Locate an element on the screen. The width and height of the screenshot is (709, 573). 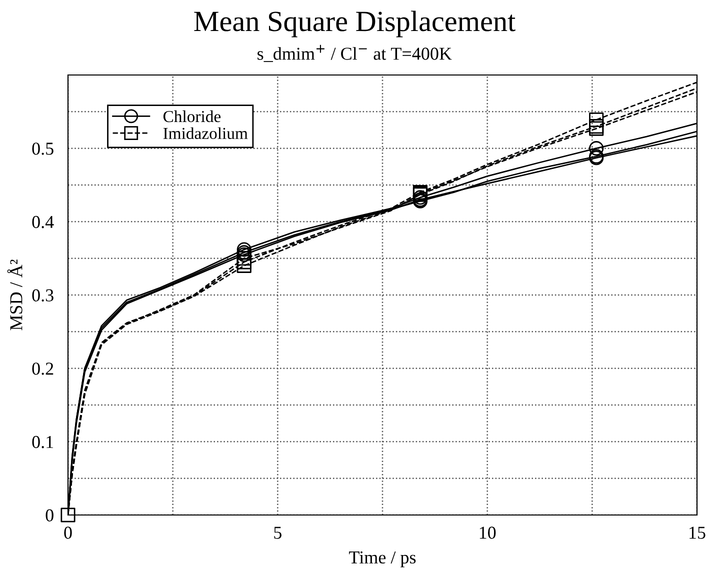
chart-subtitle: s_dmim$^{+}$ / Cl$^{−}$ at T=400K is located at coordinates (355, 53).